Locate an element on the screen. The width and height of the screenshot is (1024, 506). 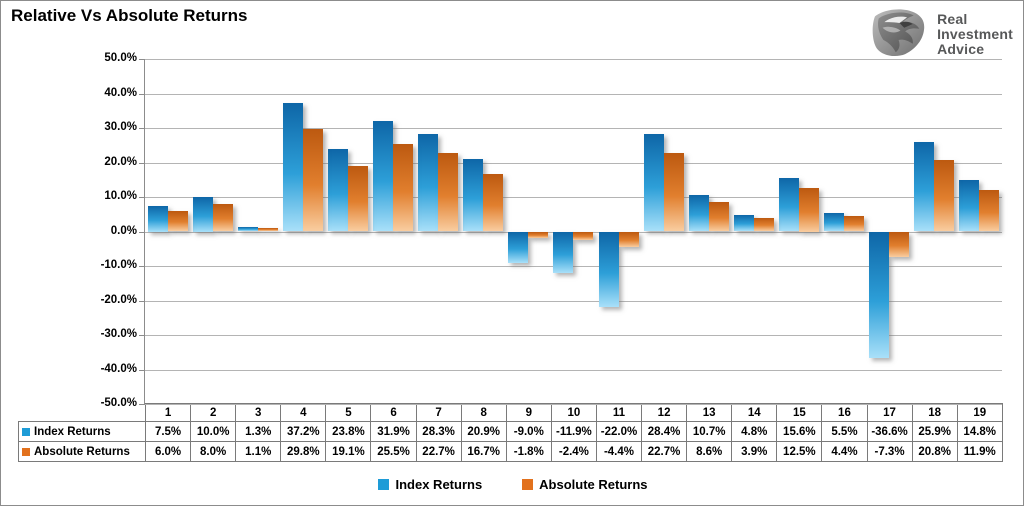
value-cell: 19.1% is located at coordinates (348, 451).